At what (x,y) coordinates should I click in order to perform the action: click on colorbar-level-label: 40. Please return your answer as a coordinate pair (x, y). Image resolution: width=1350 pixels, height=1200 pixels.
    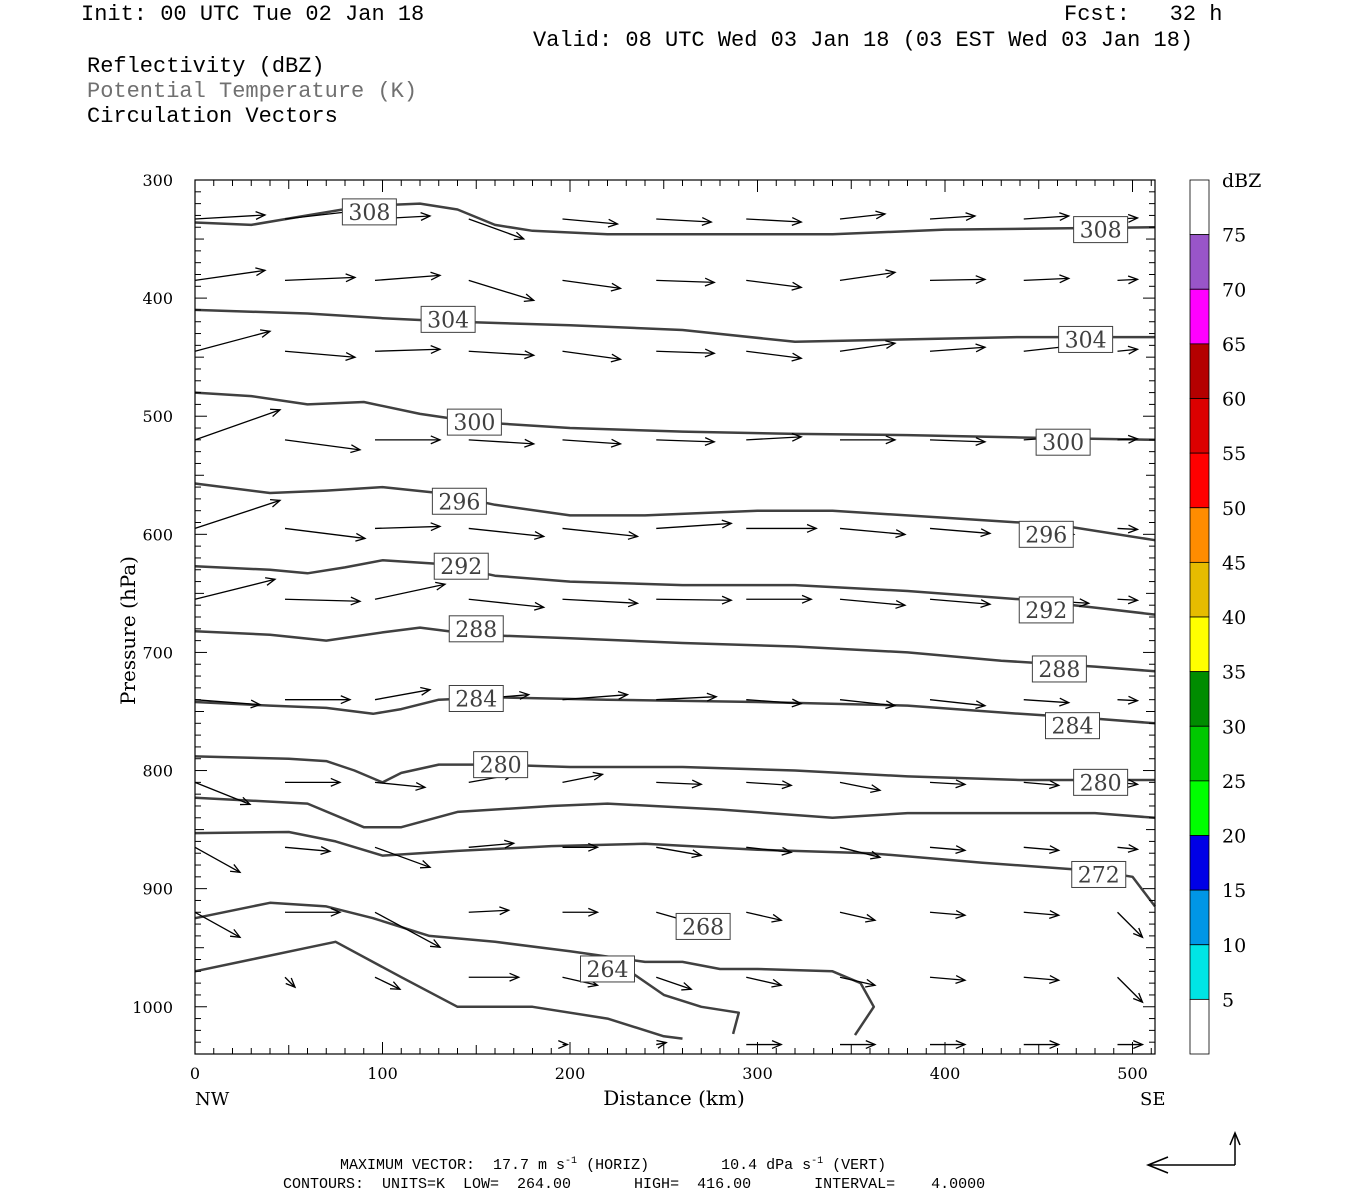
    Looking at the image, I should click on (1234, 618).